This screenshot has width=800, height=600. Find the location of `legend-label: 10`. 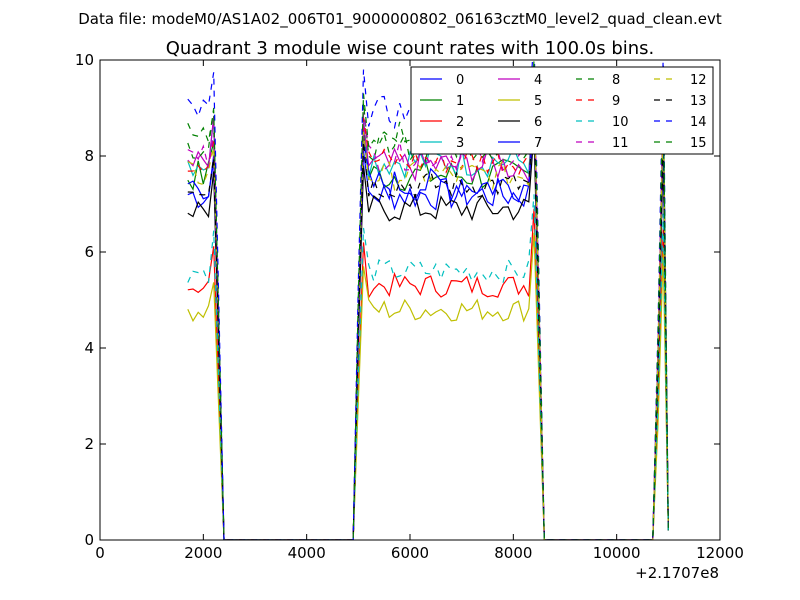

legend-label: 10 is located at coordinates (620, 122).